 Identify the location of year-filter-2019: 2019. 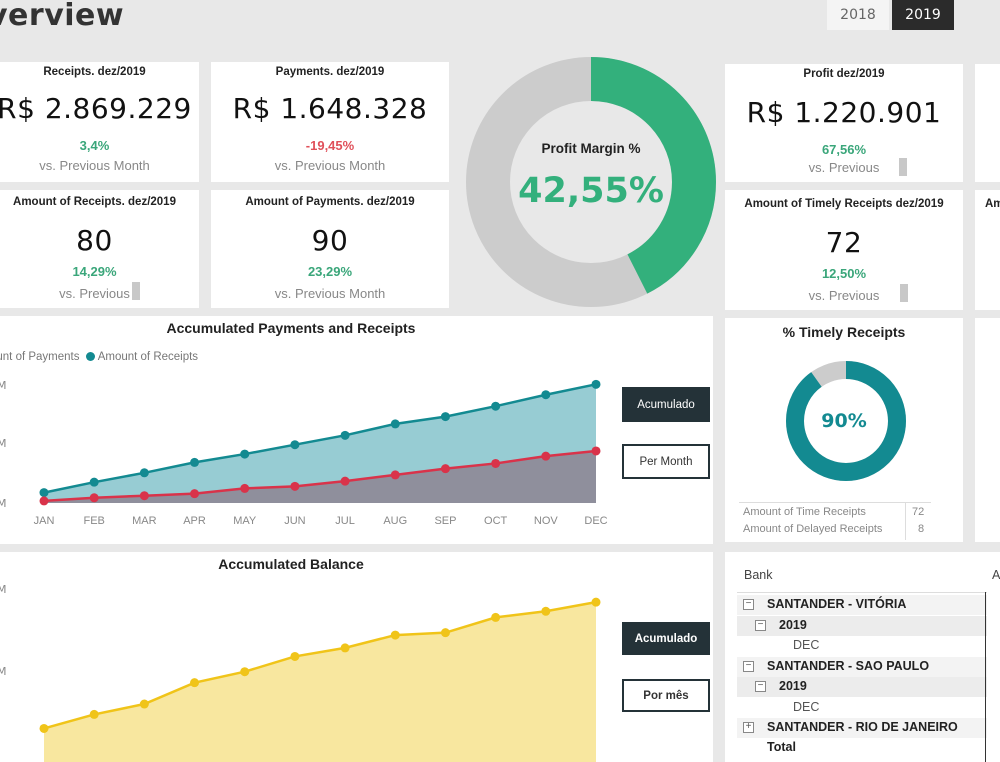
(923, 15).